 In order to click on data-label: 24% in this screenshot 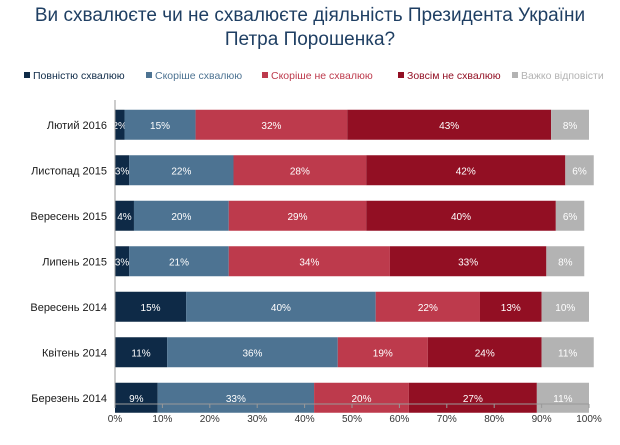, I will do `click(485, 353)`.